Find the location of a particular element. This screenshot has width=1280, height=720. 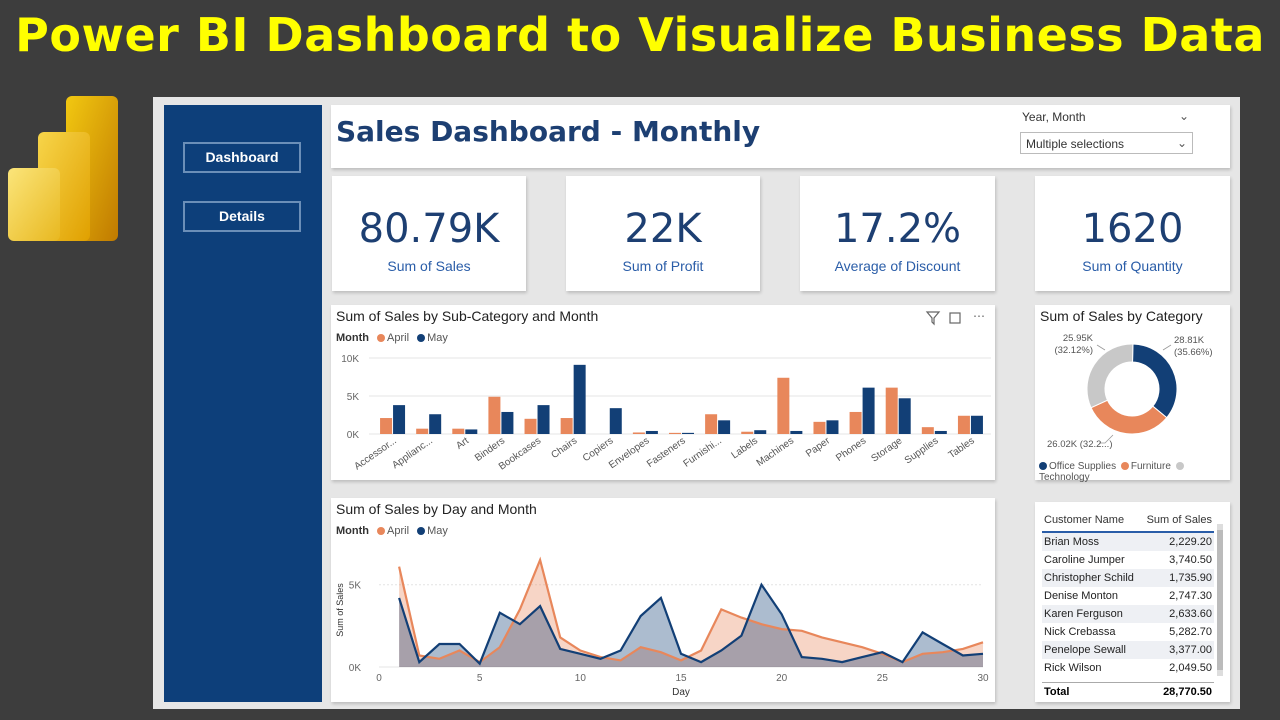

more-options-icon: ⋯ is located at coordinates (979, 316).